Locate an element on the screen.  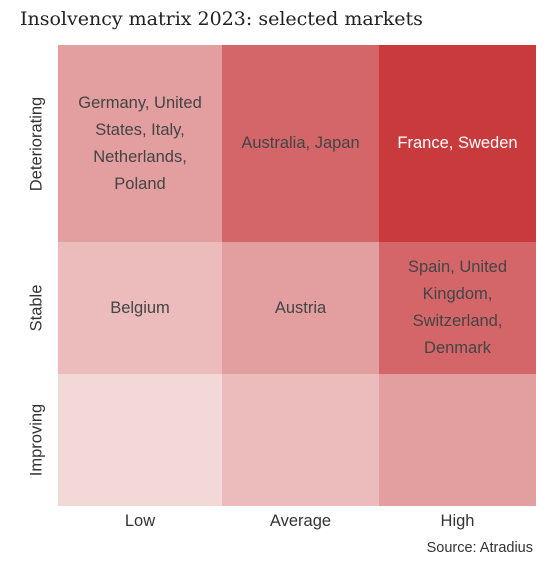
matrix-cell-label: Belgium is located at coordinates (140, 307).